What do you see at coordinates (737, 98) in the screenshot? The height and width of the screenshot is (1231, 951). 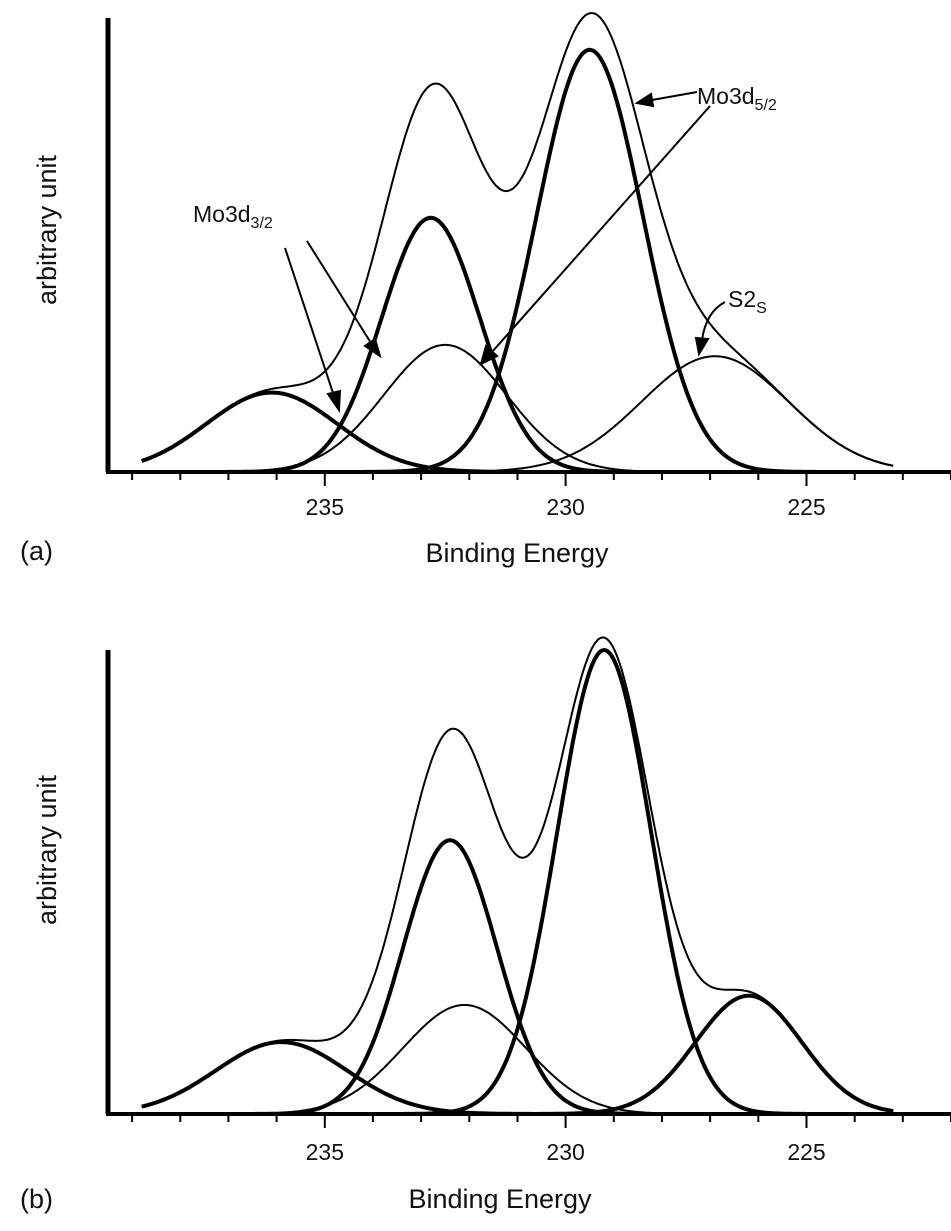 I see `annotation-mo3d52: Mo3d5/2` at bounding box center [737, 98].